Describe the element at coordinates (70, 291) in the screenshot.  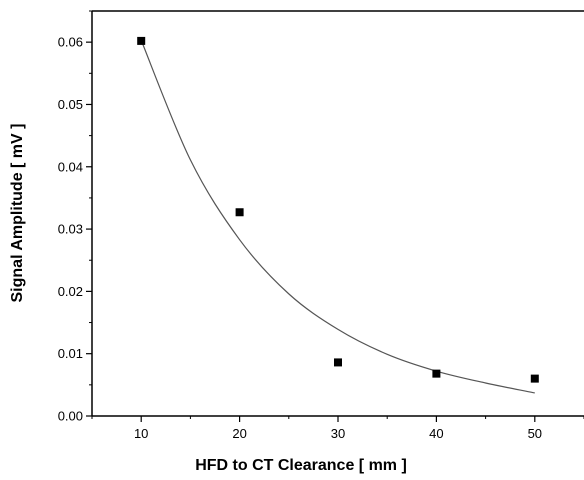
I see `y-tick-label: 0.02` at that location.